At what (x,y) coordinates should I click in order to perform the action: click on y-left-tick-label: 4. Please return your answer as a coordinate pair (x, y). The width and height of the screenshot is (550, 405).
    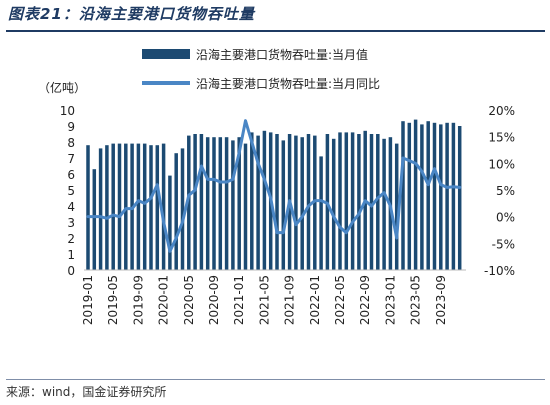
    Looking at the image, I should click on (71, 207).